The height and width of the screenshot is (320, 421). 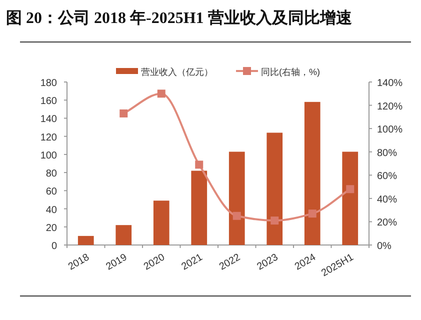 What do you see at coordinates (230, 262) in the screenshot?
I see `x-tick-label: 2022` at bounding box center [230, 262].